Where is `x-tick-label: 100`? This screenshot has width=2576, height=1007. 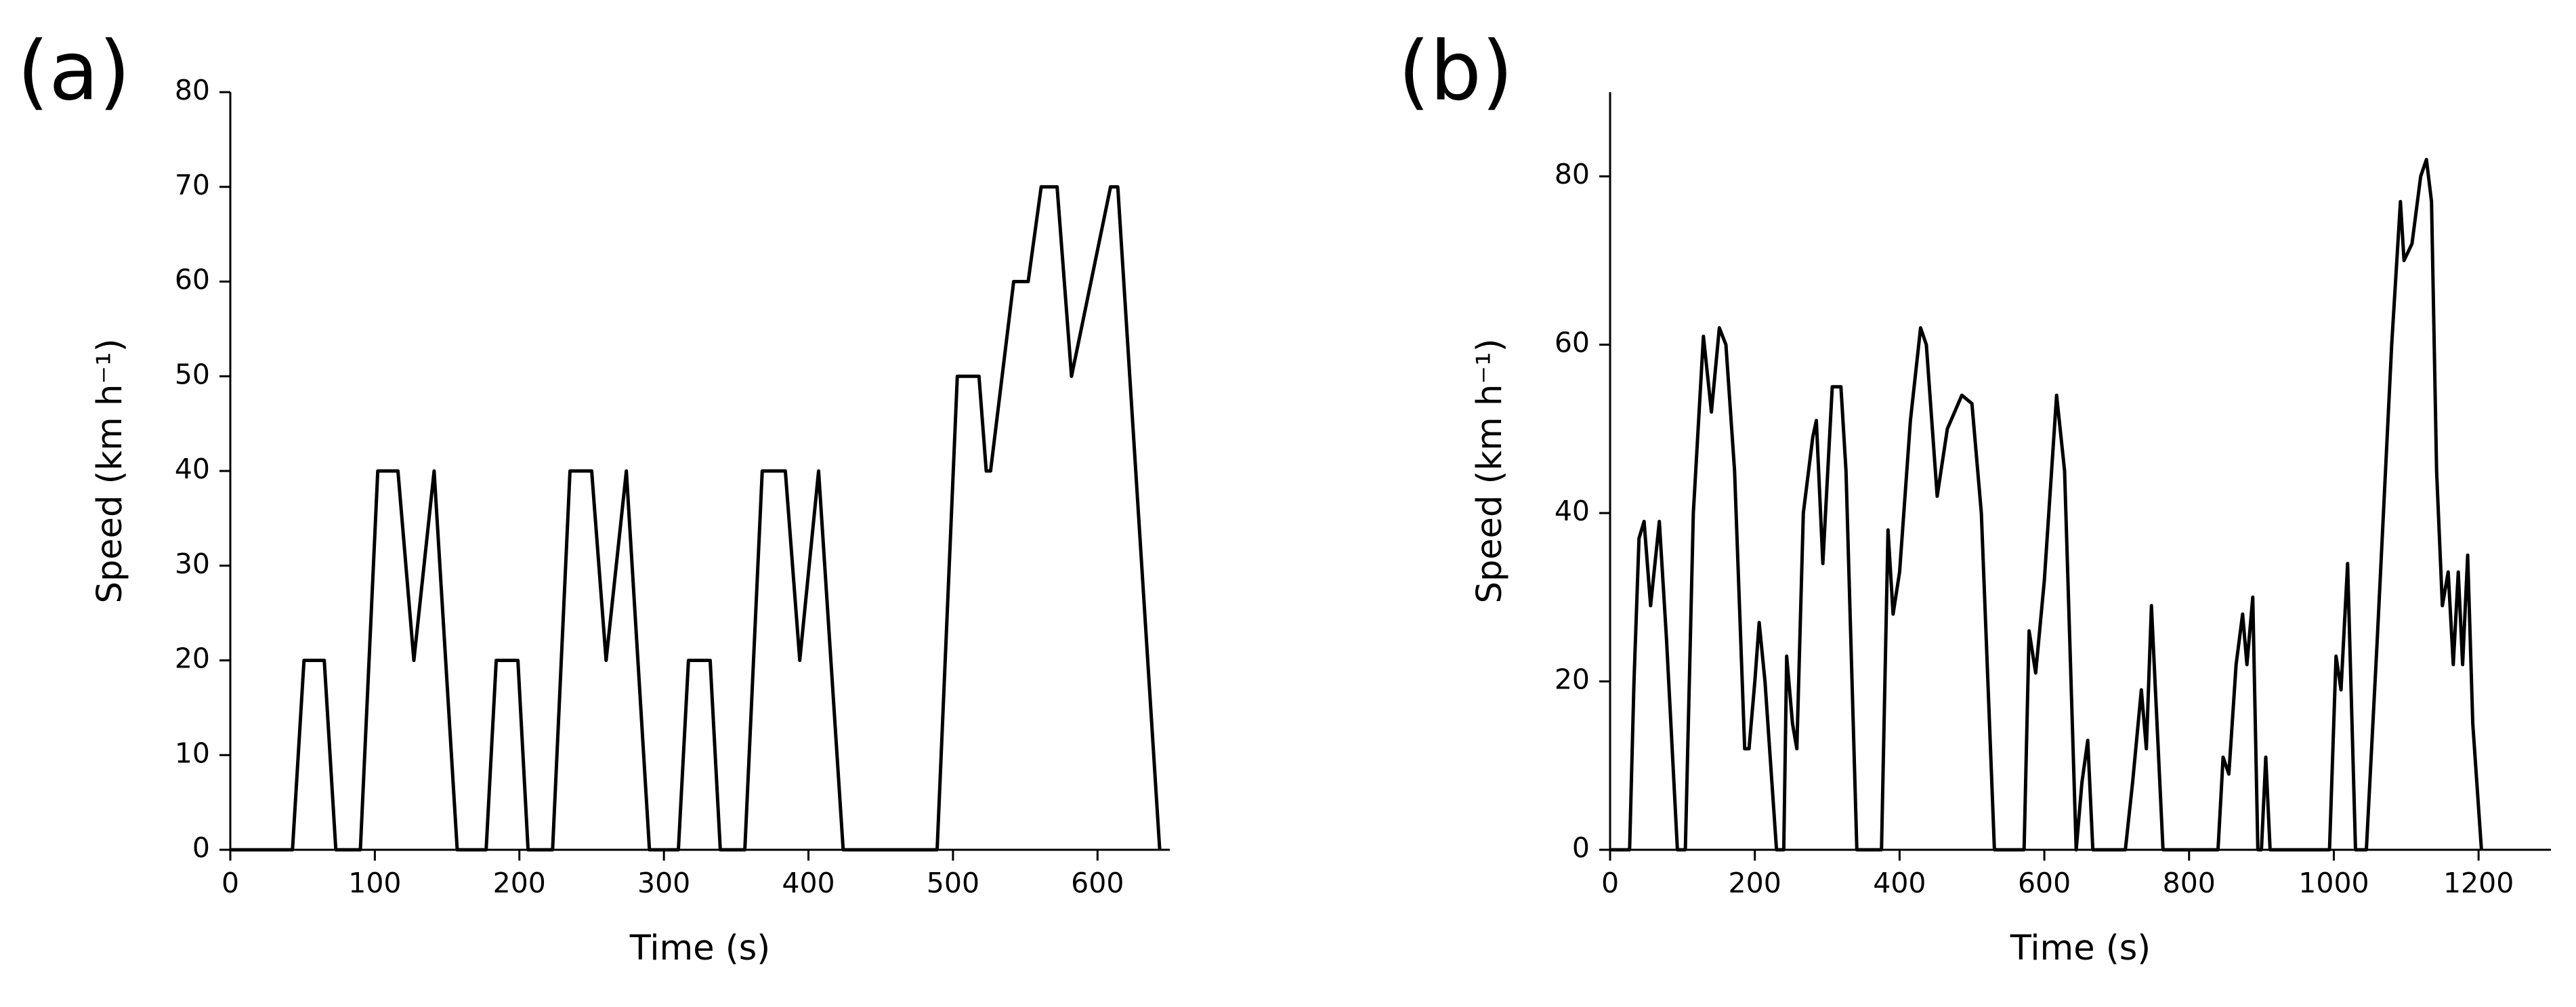 x-tick-label: 100 is located at coordinates (374, 883).